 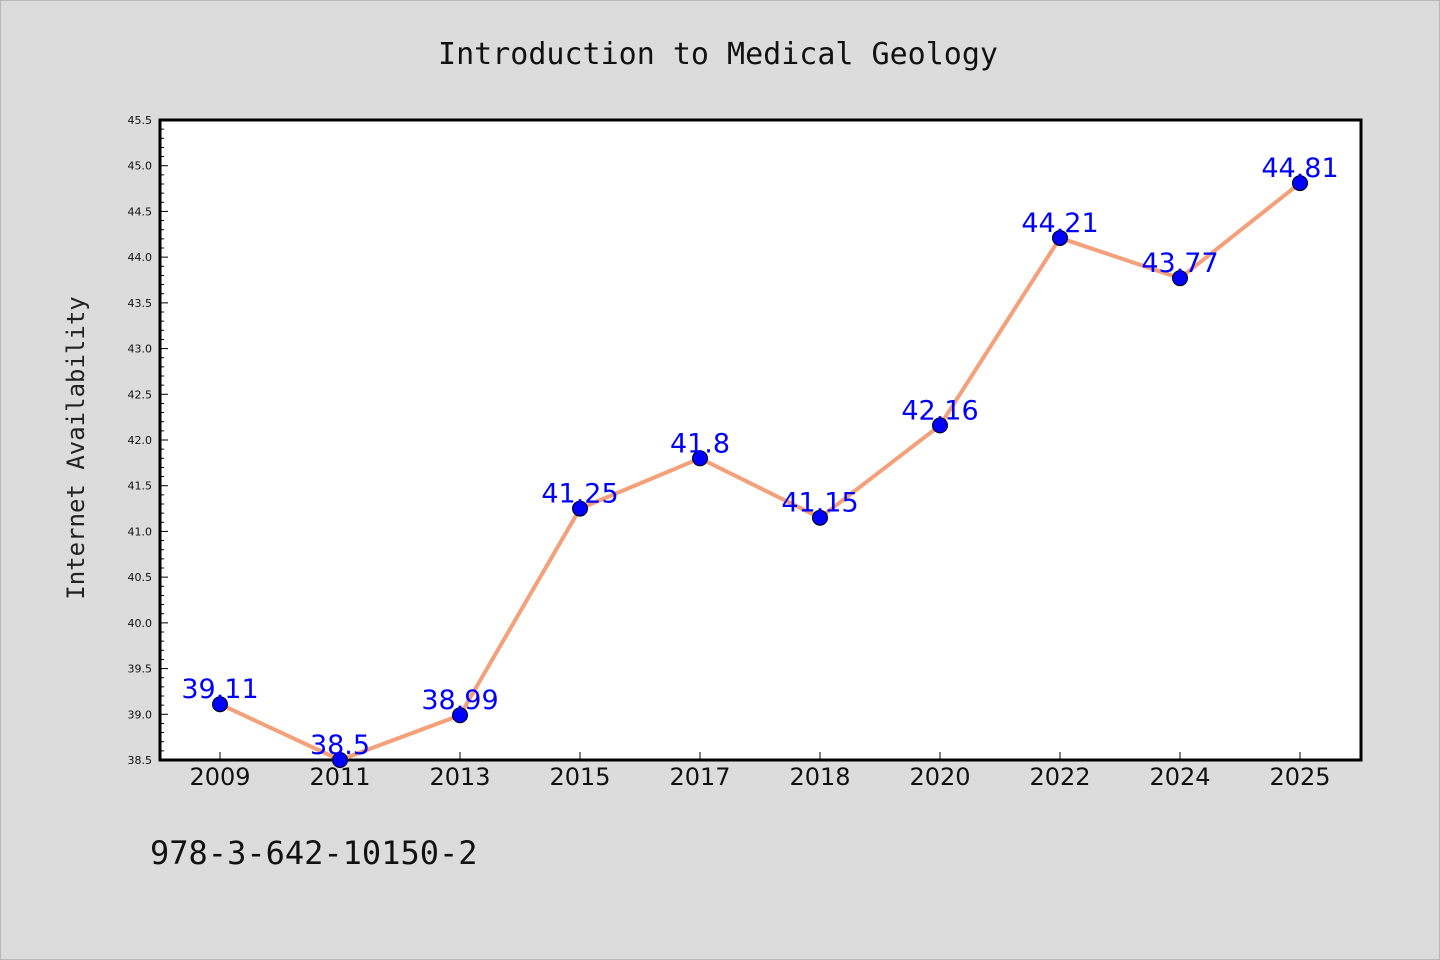 What do you see at coordinates (140, 303) in the screenshot?
I see `y-tick-label: 43.5` at bounding box center [140, 303].